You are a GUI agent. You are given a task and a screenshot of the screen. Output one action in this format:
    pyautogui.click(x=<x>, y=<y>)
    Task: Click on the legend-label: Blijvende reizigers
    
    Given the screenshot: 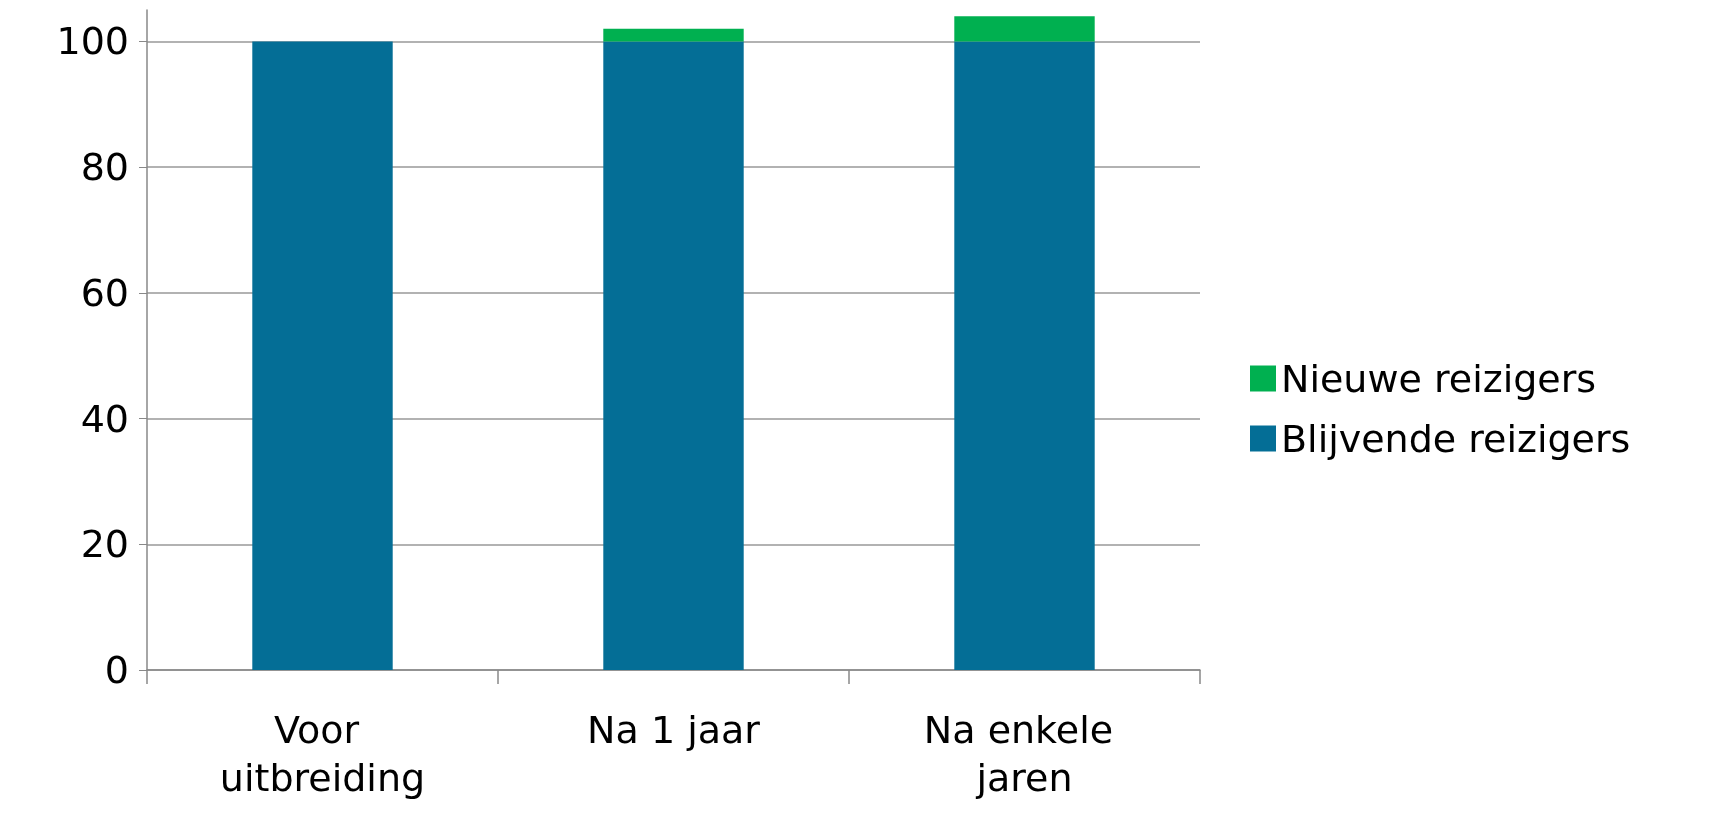 What is the action you would take?
    pyautogui.click(x=1456, y=438)
    